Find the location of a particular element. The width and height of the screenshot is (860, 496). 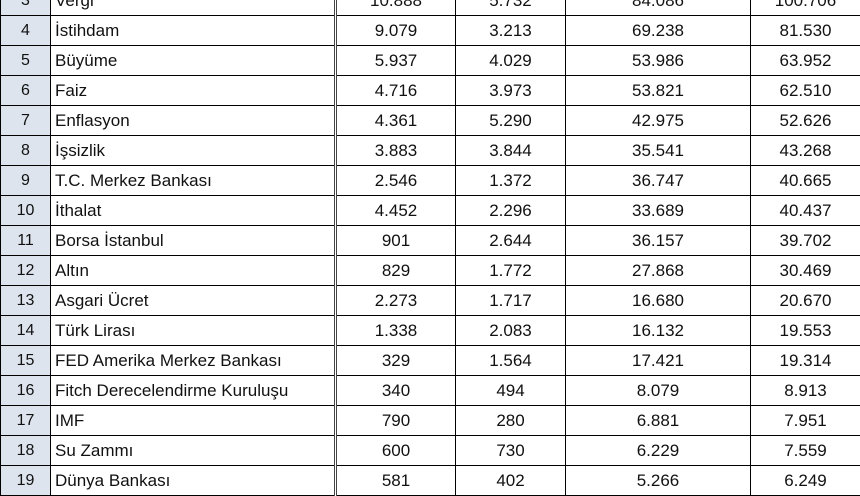

rank-cell: 8 is located at coordinates (26, 151).